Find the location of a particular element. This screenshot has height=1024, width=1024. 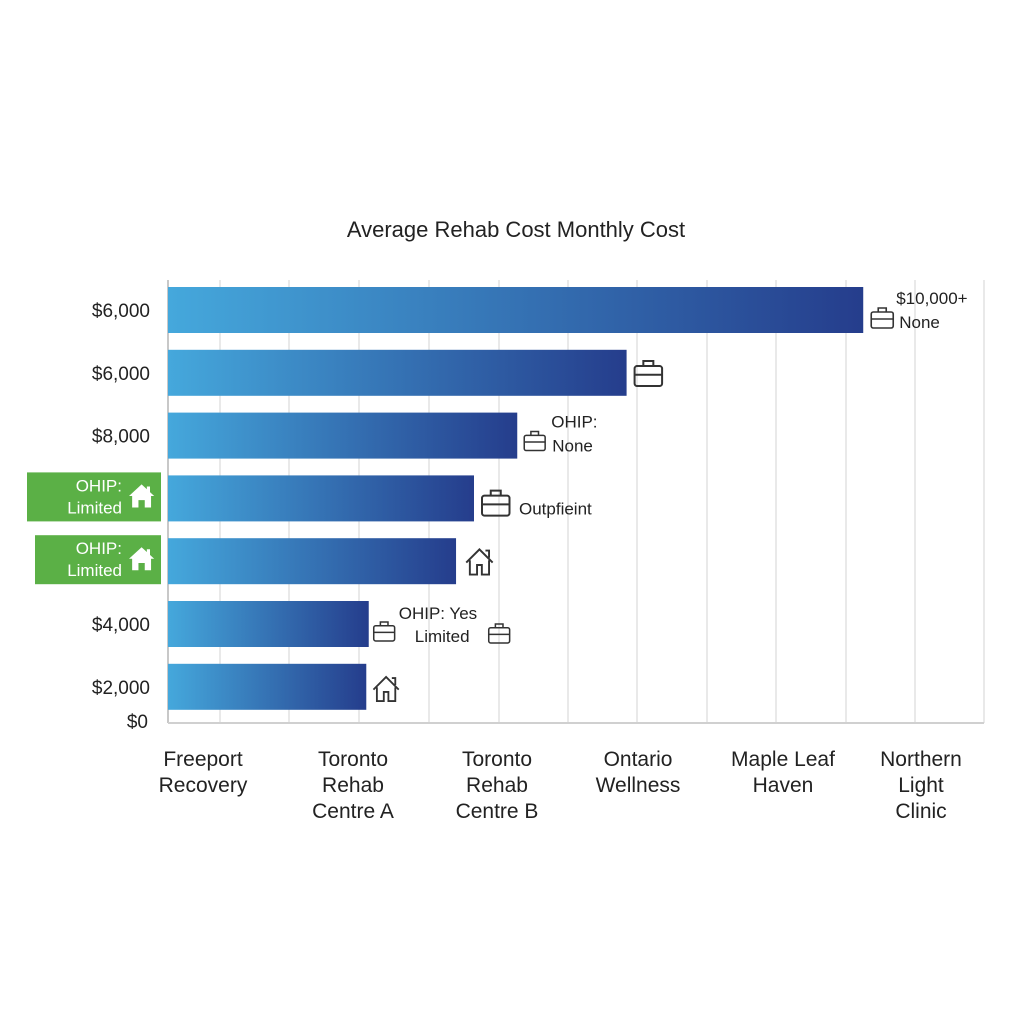

y-zero-label: $0 is located at coordinates (137, 722).